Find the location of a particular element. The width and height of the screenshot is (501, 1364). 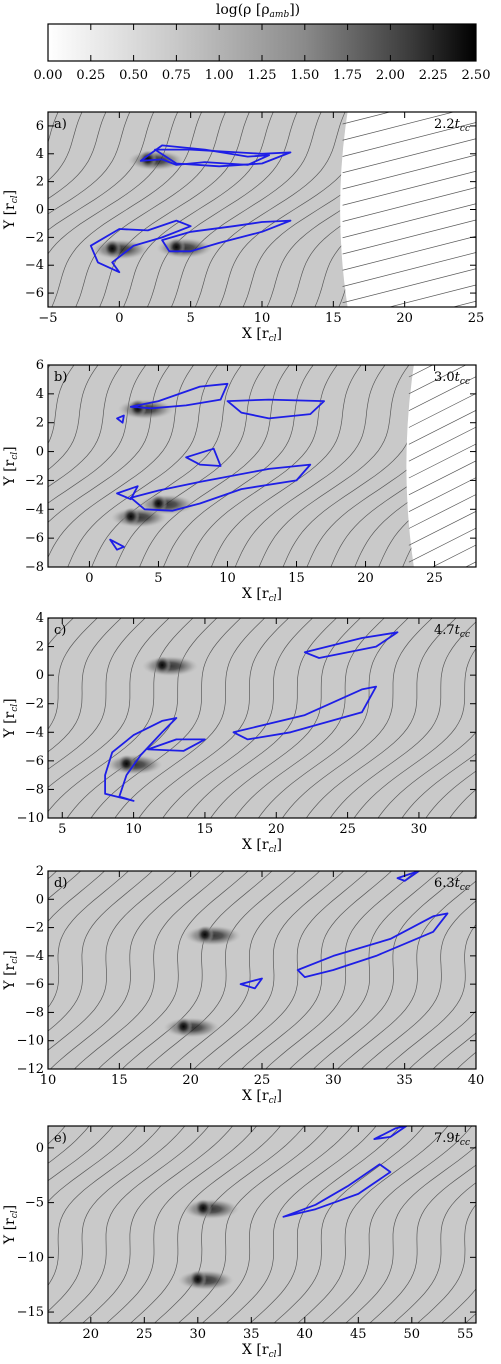

unshocked-region is located at coordinates (441, 466).